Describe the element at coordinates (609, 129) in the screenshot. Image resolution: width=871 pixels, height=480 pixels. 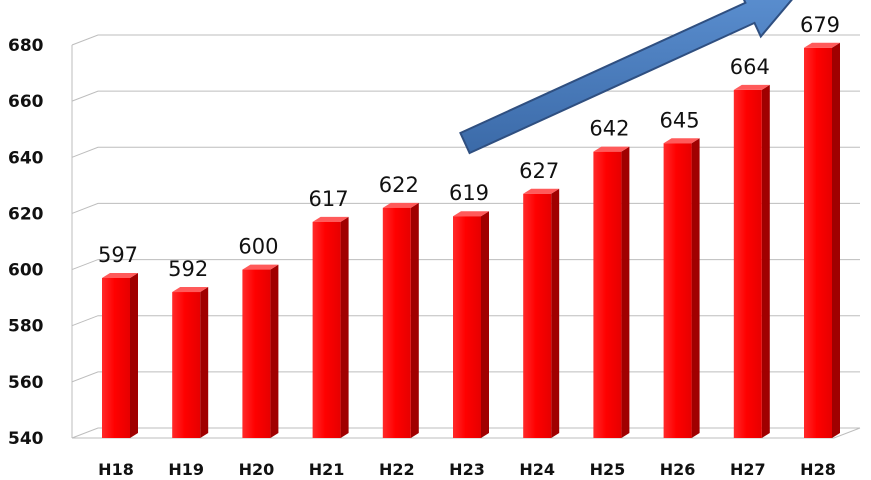
I see `data-label: 642` at that location.